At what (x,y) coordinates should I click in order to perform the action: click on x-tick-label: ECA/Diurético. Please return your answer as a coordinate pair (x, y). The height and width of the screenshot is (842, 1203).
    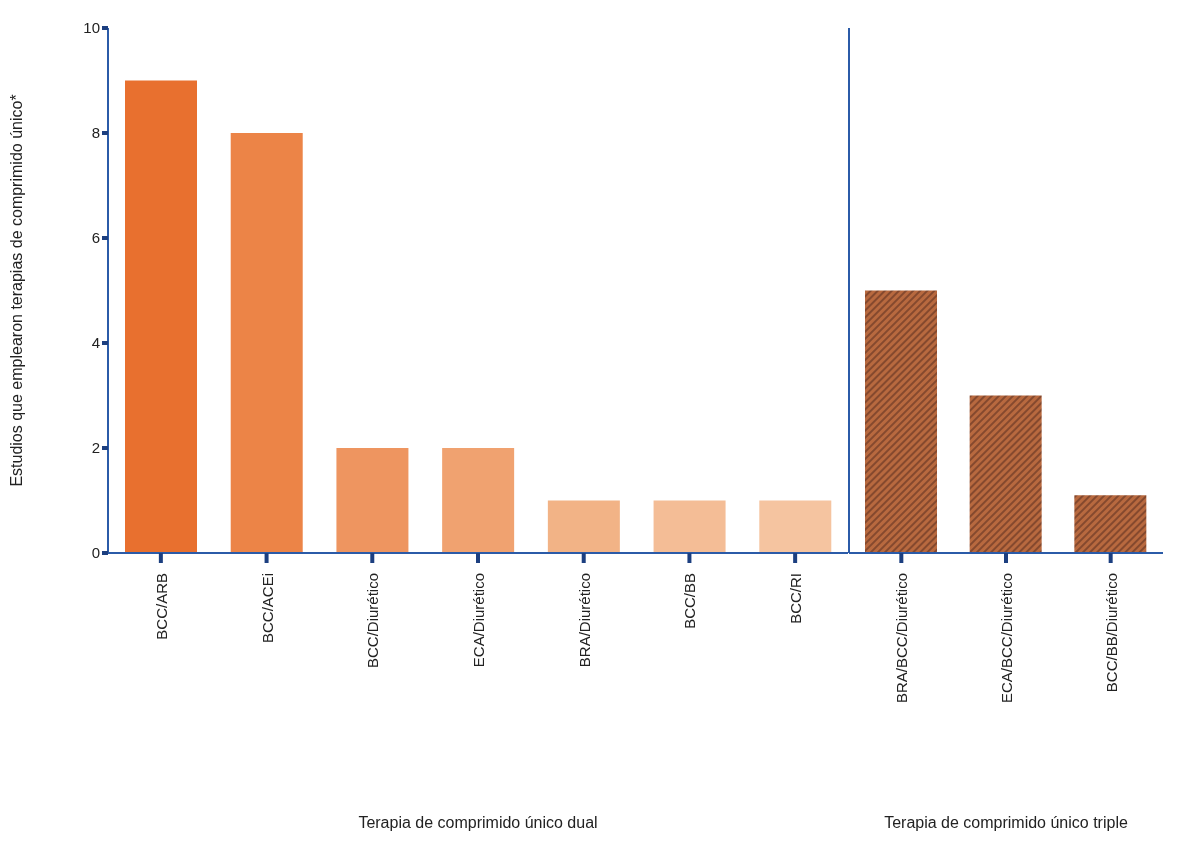
    Looking at the image, I should click on (478, 620).